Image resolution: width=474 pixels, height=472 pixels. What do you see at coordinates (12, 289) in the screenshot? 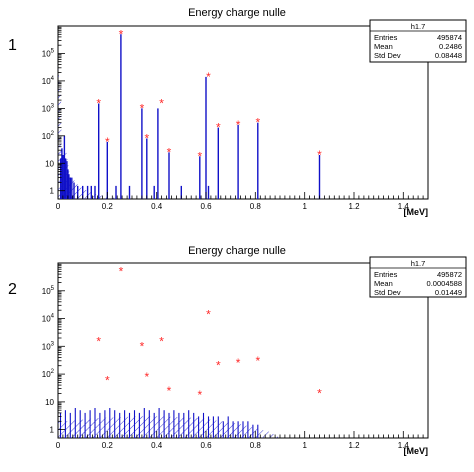
I see `panel-number-2: 2` at bounding box center [12, 289].